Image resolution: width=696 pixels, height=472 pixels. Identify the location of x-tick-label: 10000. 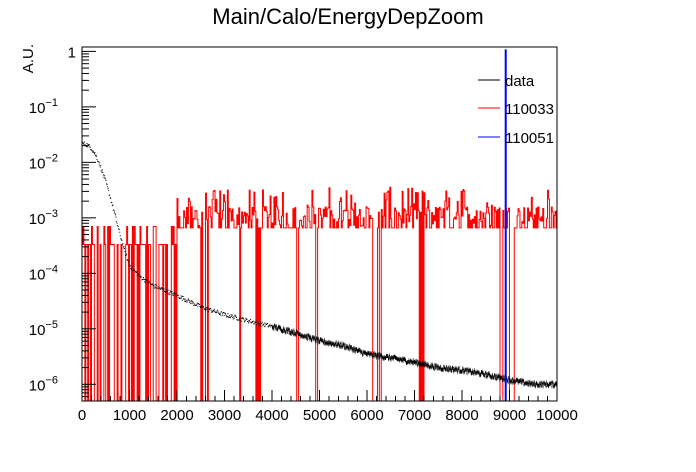
(557, 415).